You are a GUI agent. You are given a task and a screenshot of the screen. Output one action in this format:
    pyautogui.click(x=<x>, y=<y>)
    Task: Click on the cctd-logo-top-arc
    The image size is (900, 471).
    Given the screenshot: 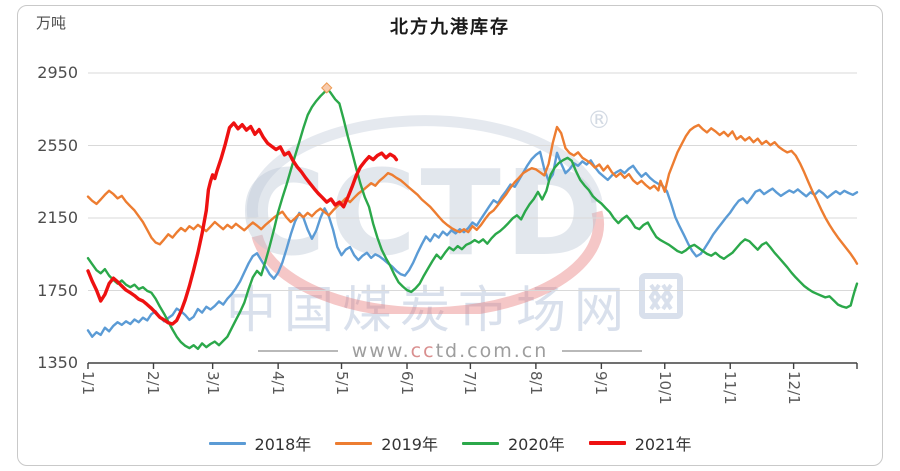 What is the action you would take?
    pyautogui.click(x=424, y=167)
    